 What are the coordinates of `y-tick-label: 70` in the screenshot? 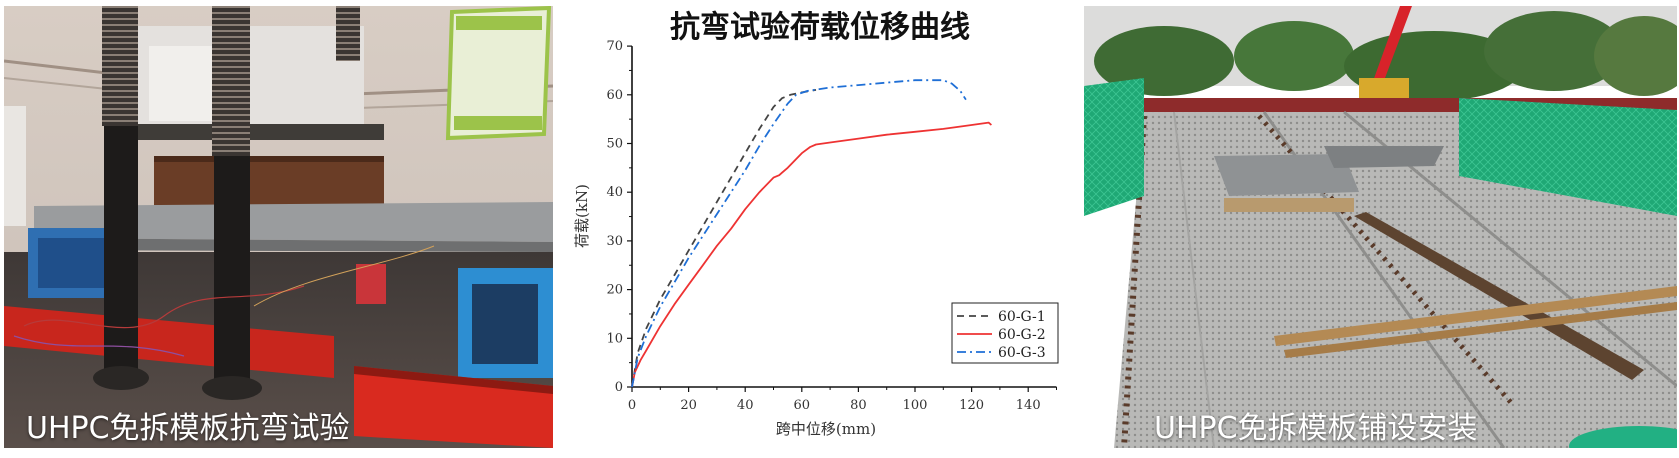 It's located at (614, 46).